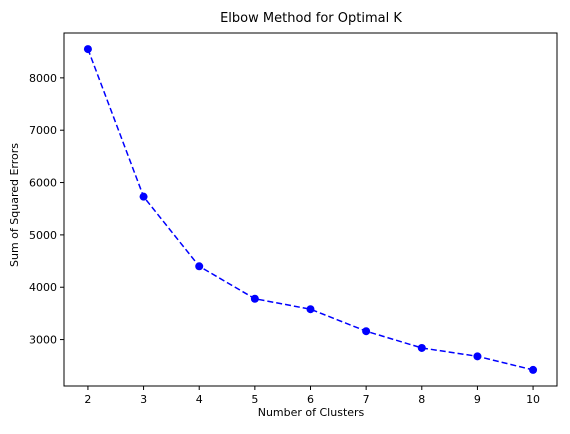  What do you see at coordinates (87, 399) in the screenshot?
I see `x-tick-label: 2` at bounding box center [87, 399].